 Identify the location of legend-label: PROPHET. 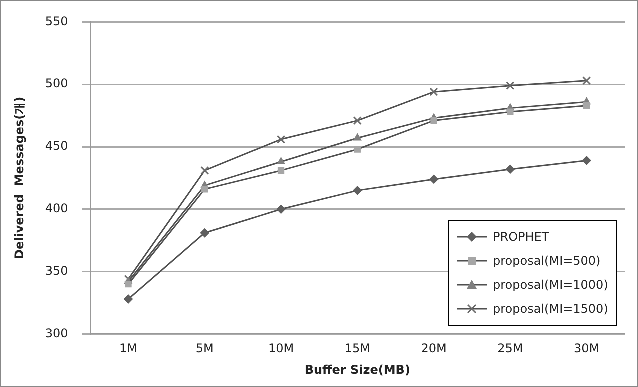
(521, 237).